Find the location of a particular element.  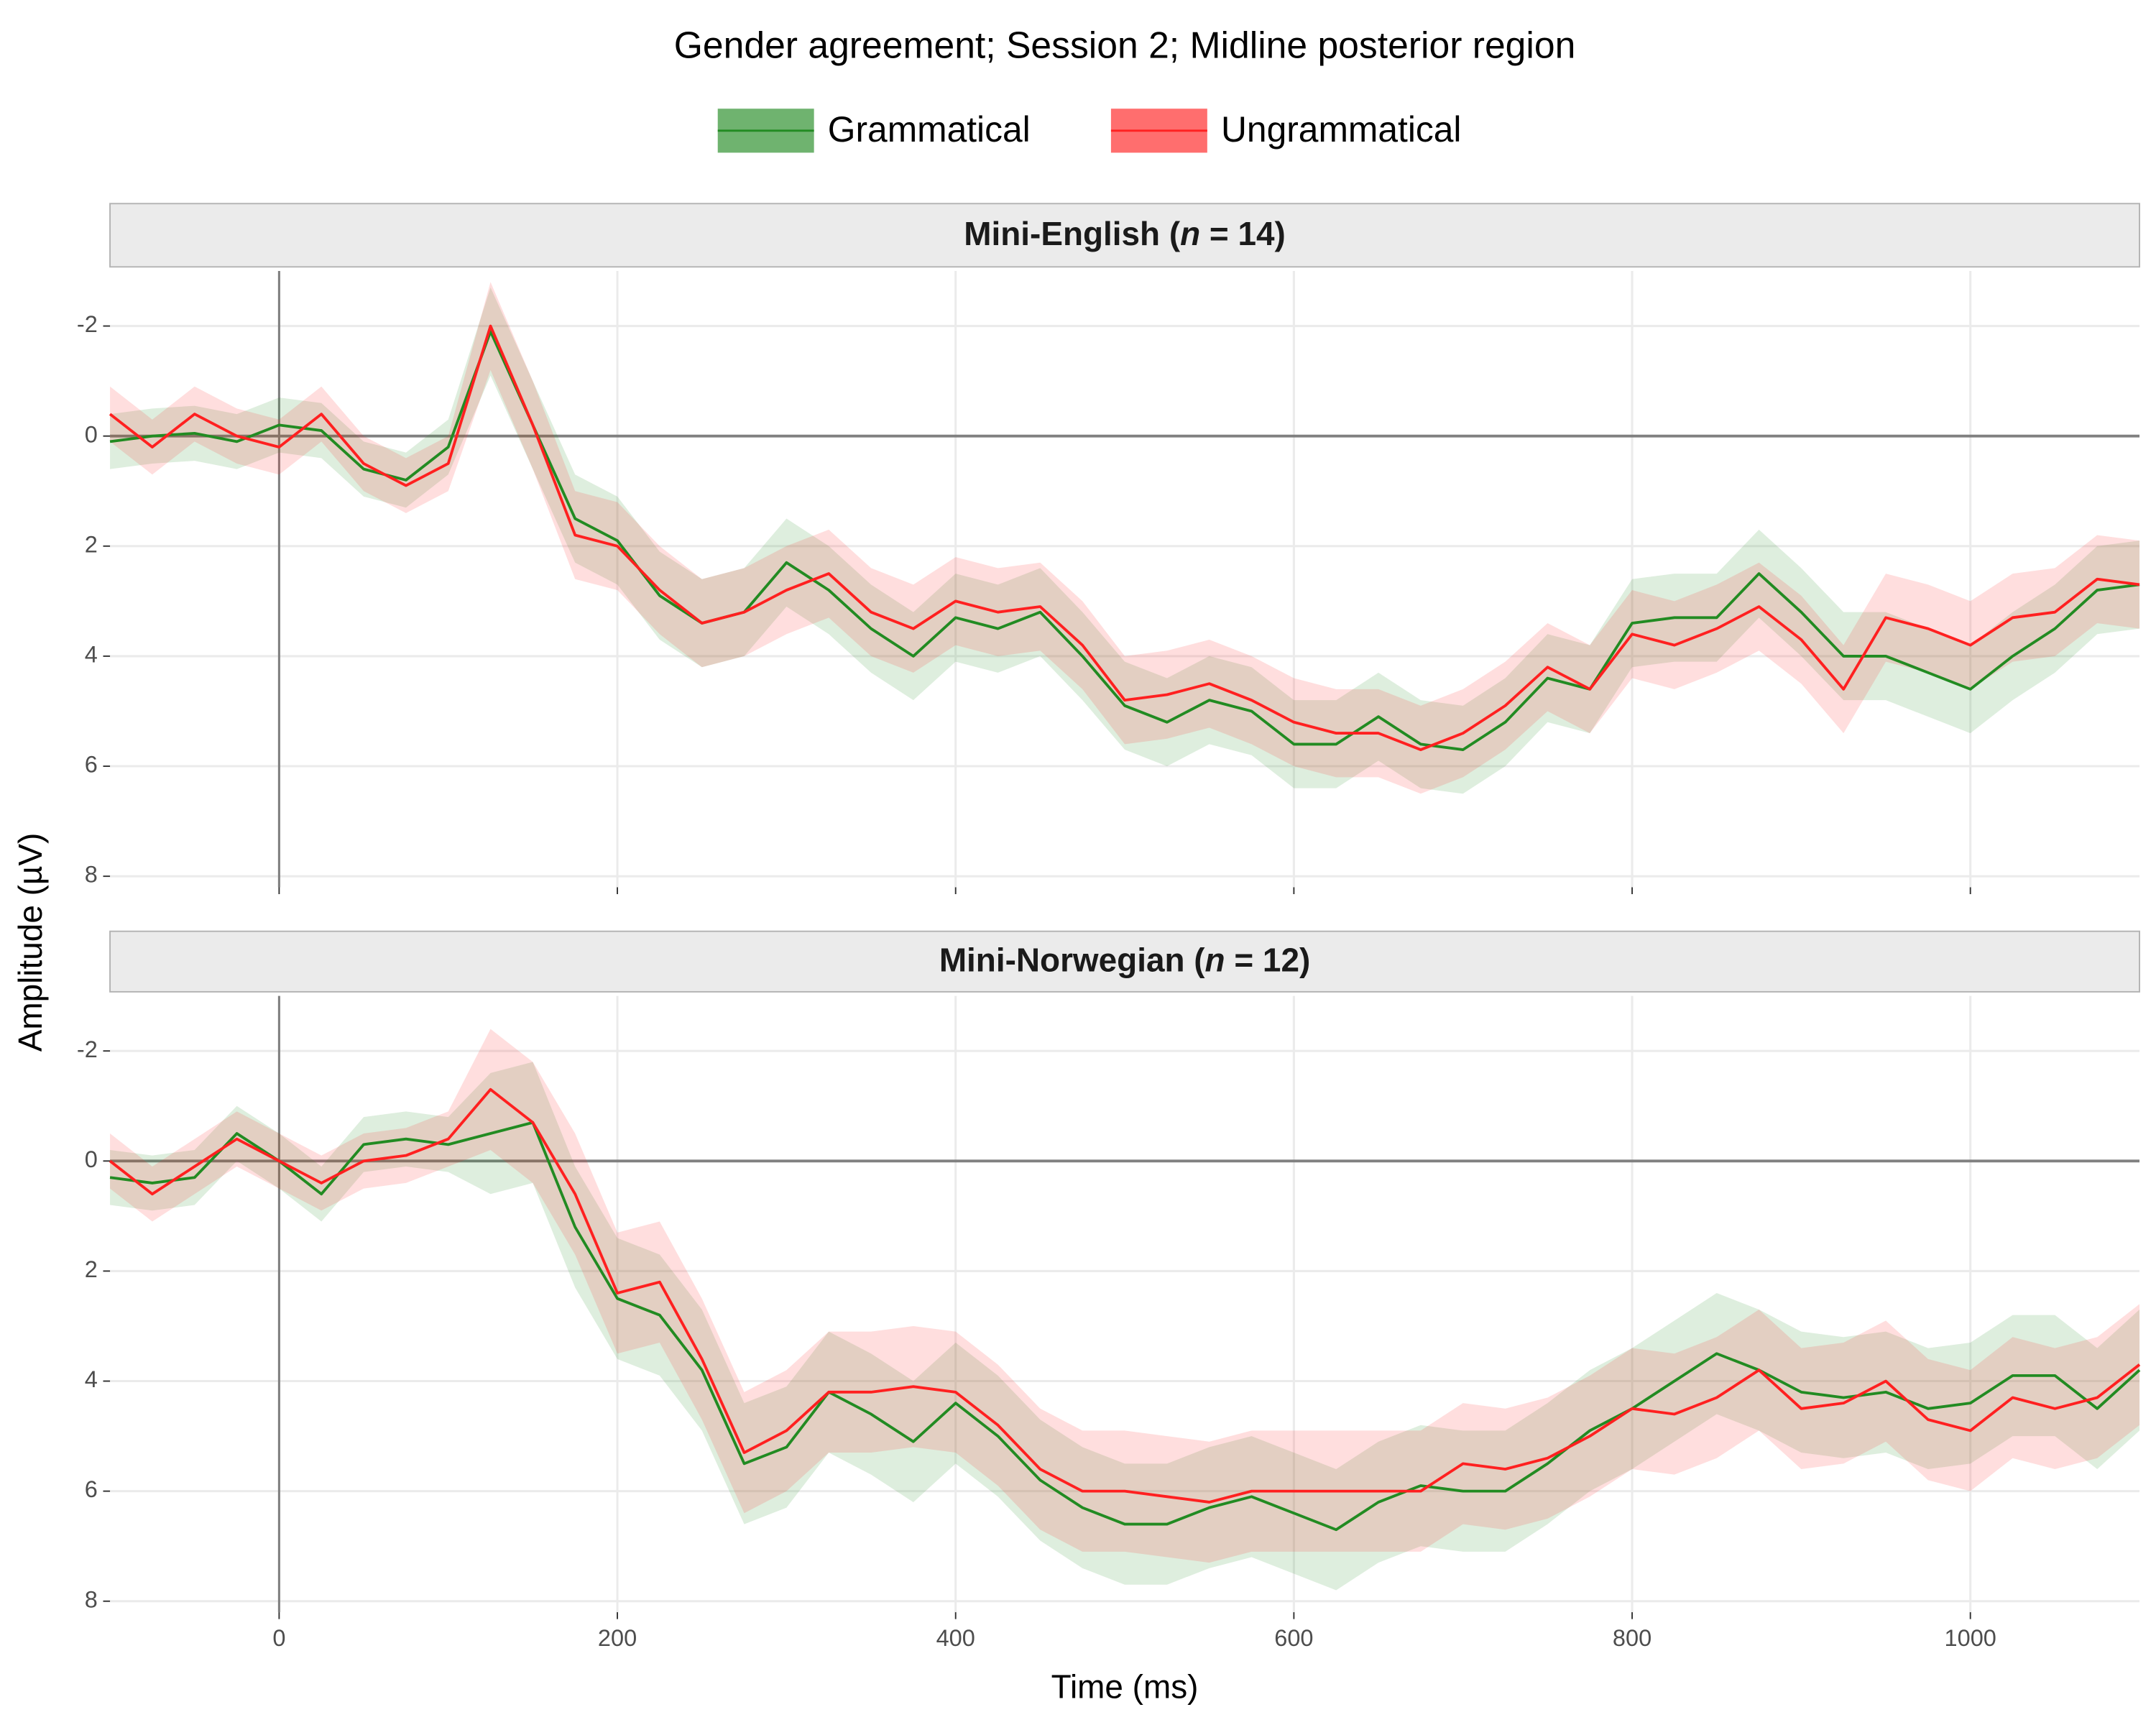

legend-label: Ungrammatical is located at coordinates (1341, 129).